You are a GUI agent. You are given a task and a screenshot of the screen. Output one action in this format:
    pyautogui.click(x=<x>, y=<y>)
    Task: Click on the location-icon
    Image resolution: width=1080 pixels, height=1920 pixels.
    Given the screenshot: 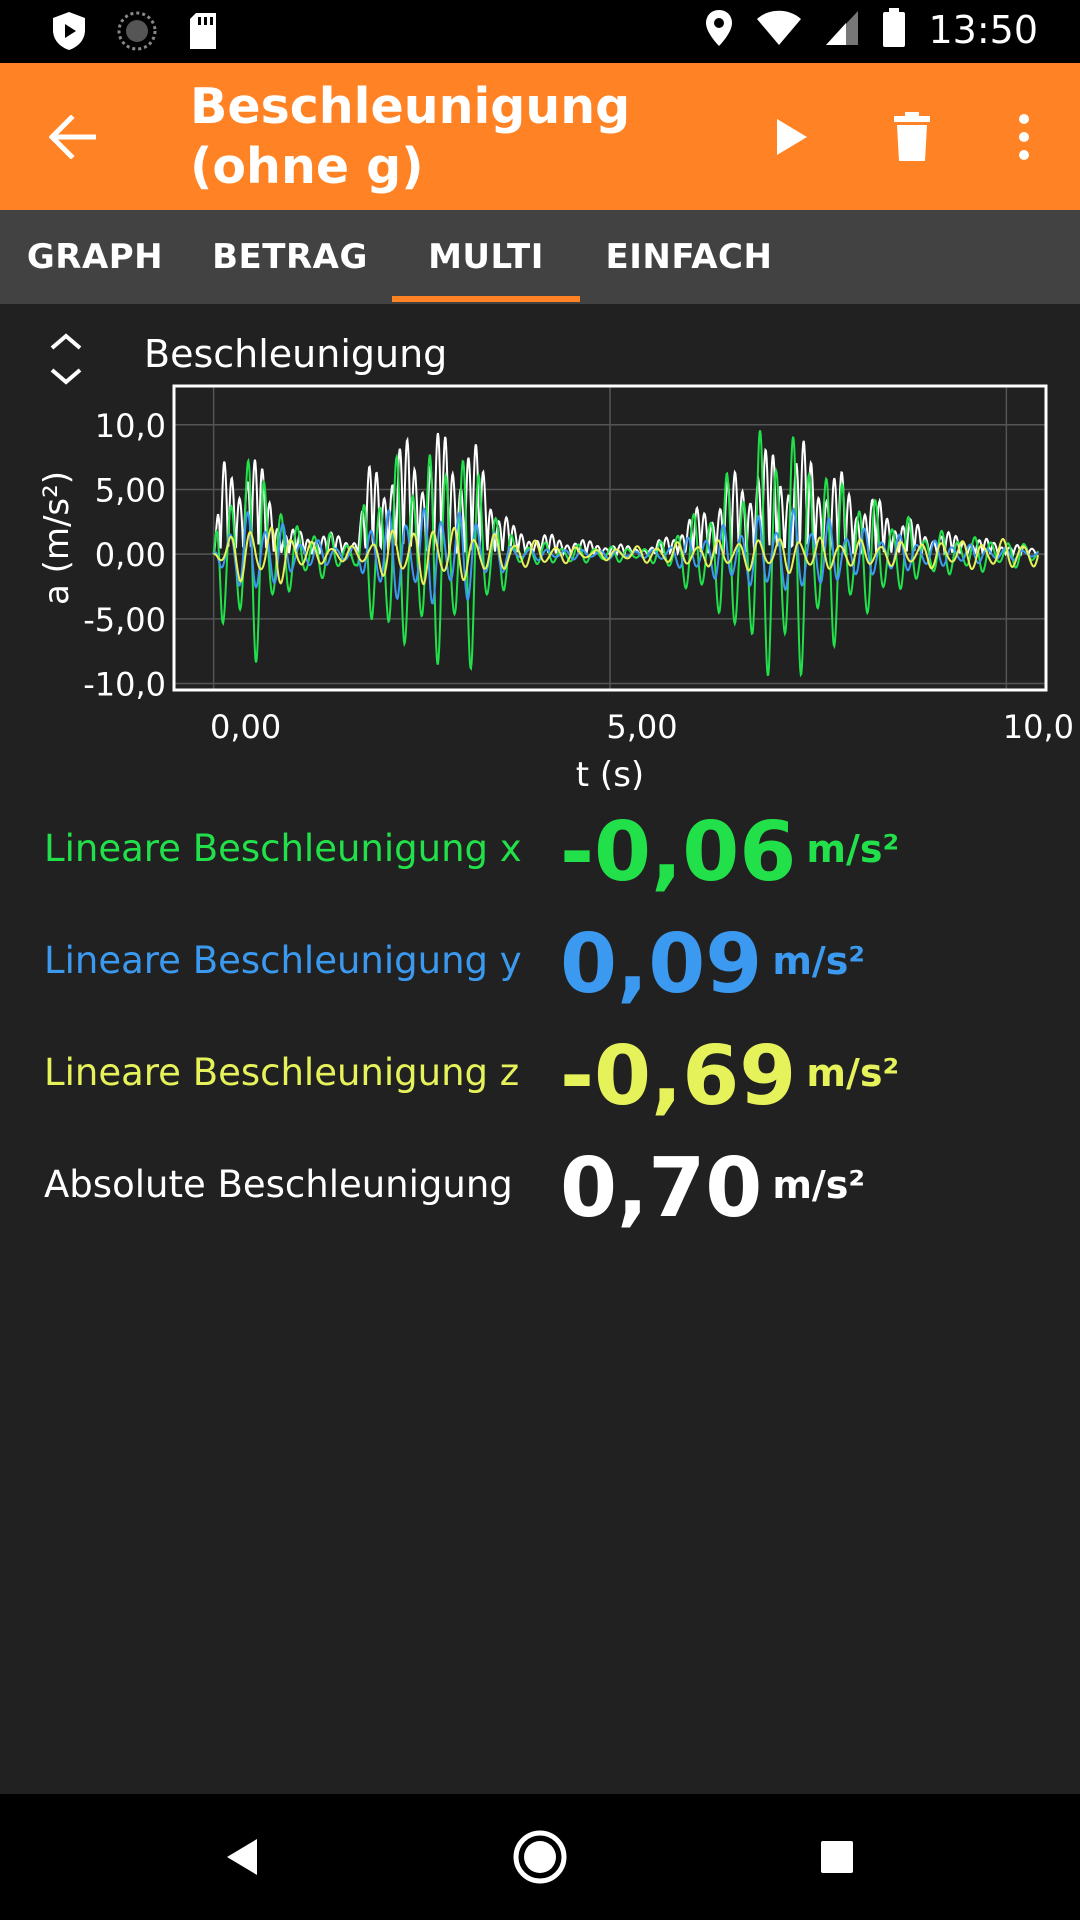 What is the action you would take?
    pyautogui.click(x=719, y=30)
    